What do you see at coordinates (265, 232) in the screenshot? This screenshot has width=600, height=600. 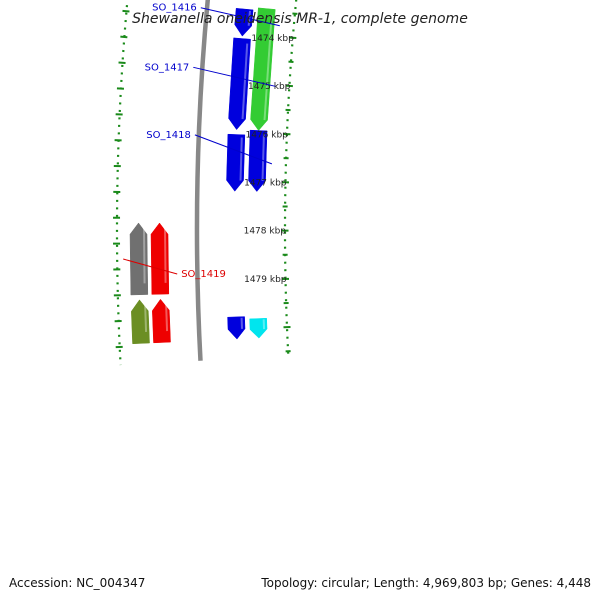 I see `kbp-label: 1478 kbp` at bounding box center [265, 232].